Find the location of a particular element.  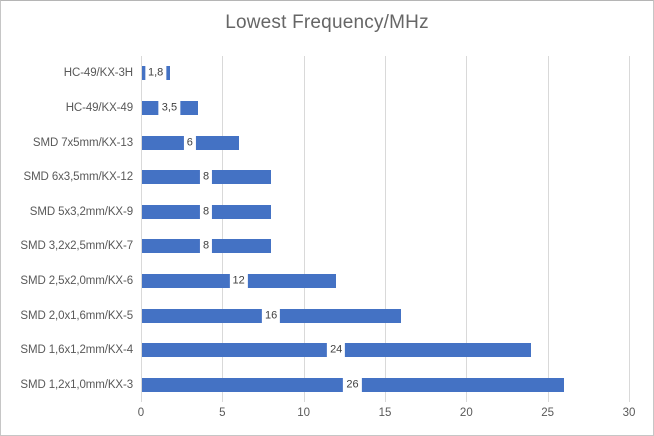

bar-value-label: 3,5 is located at coordinates (169, 108).